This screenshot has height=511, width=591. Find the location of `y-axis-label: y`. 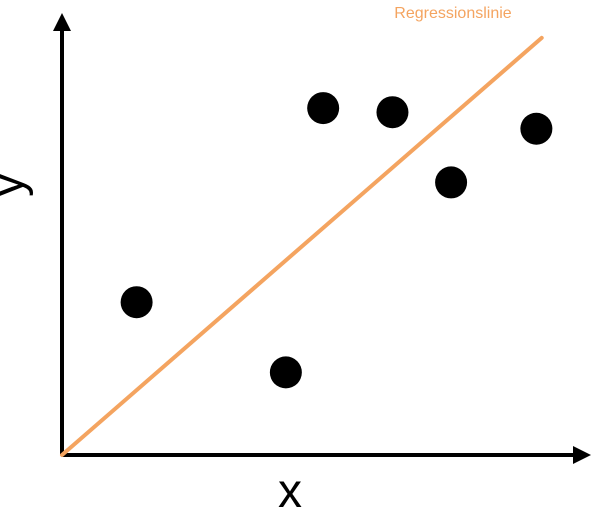

y-axis-label: y is located at coordinates (17, 185).